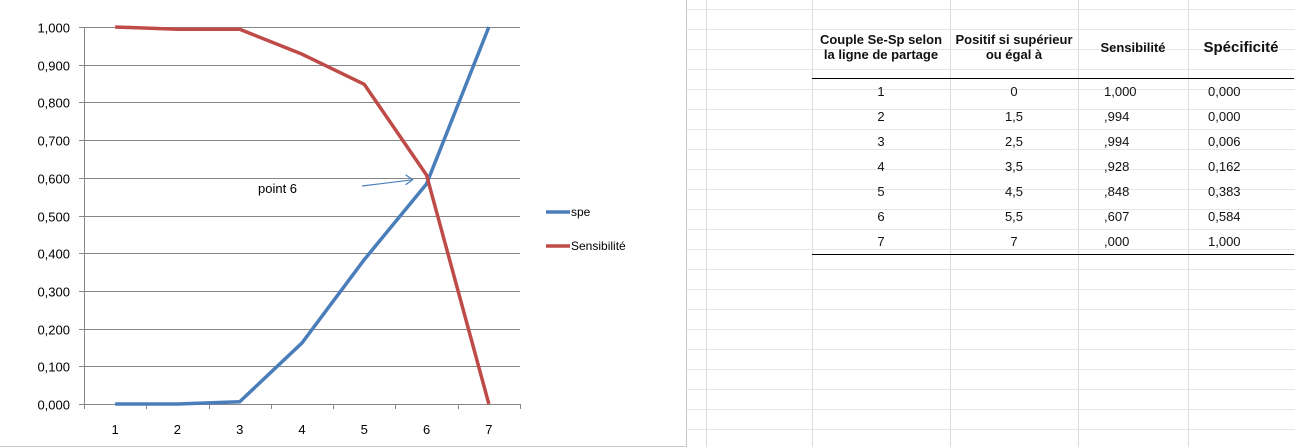  Describe the element at coordinates (1053, 116) in the screenshot. I see `table-row: 2 1,5 ,994 0,000` at that location.